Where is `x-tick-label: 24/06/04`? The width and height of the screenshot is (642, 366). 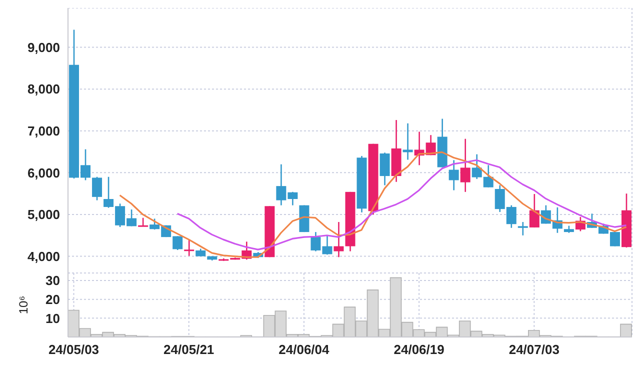 x-tick-label: 24/06/04 is located at coordinates (304, 350).